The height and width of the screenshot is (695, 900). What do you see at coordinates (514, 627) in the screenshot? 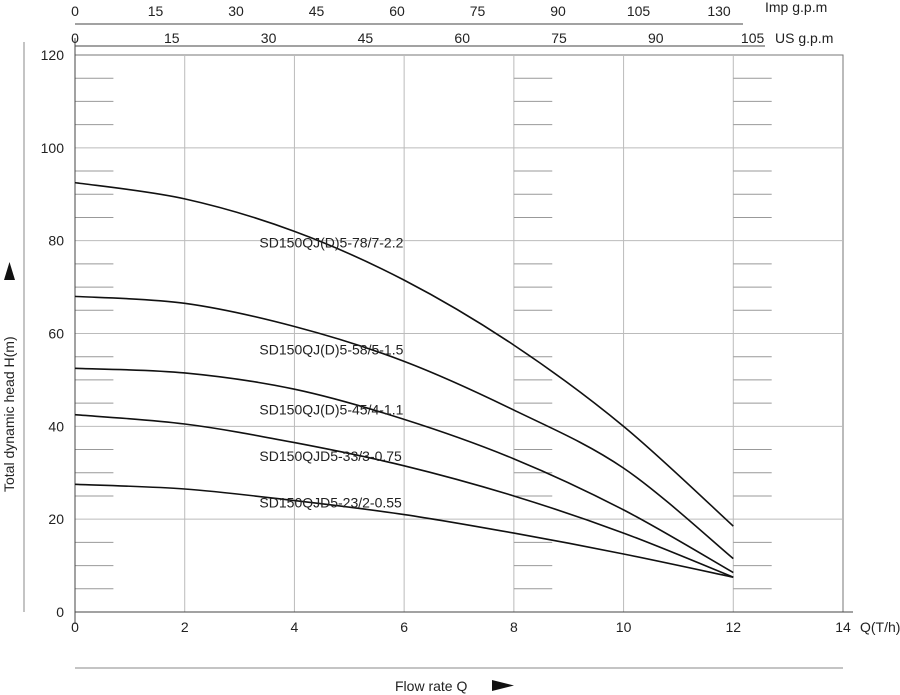
I see `x-tick-label: 8` at bounding box center [514, 627].